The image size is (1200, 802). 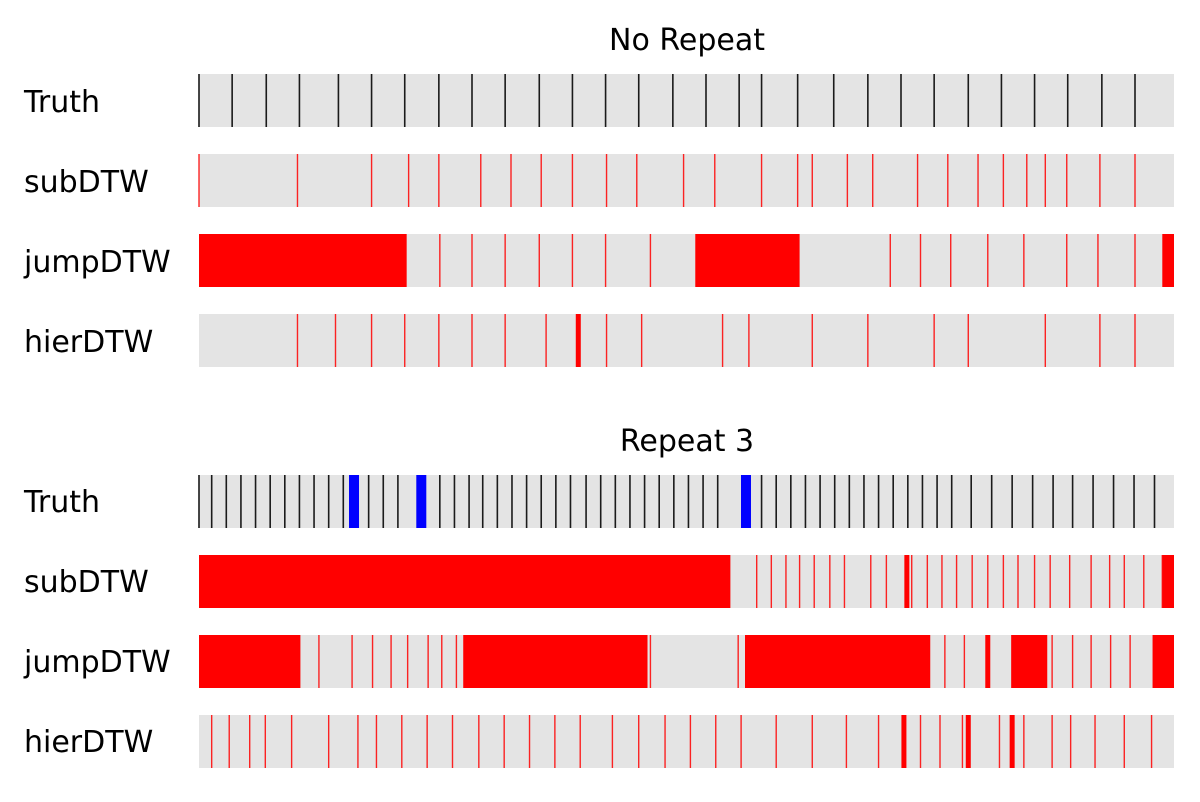 What do you see at coordinates (687, 441) in the screenshot?
I see `panel-title-repeat-3: Repeat 3` at bounding box center [687, 441].